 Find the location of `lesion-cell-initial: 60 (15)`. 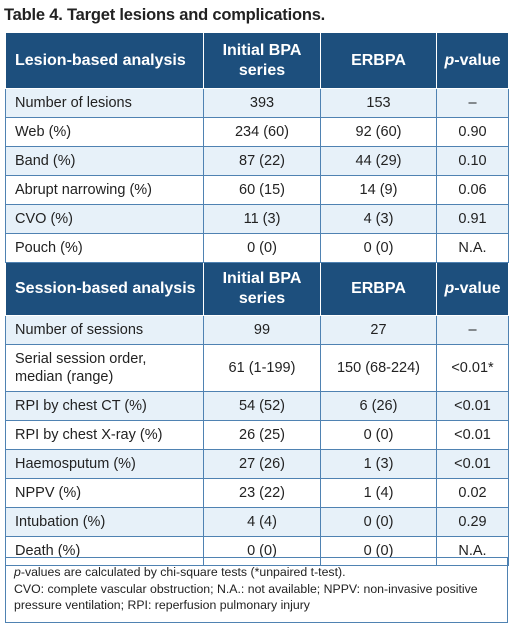

lesion-cell-initial: 60 (15) is located at coordinates (262, 190).